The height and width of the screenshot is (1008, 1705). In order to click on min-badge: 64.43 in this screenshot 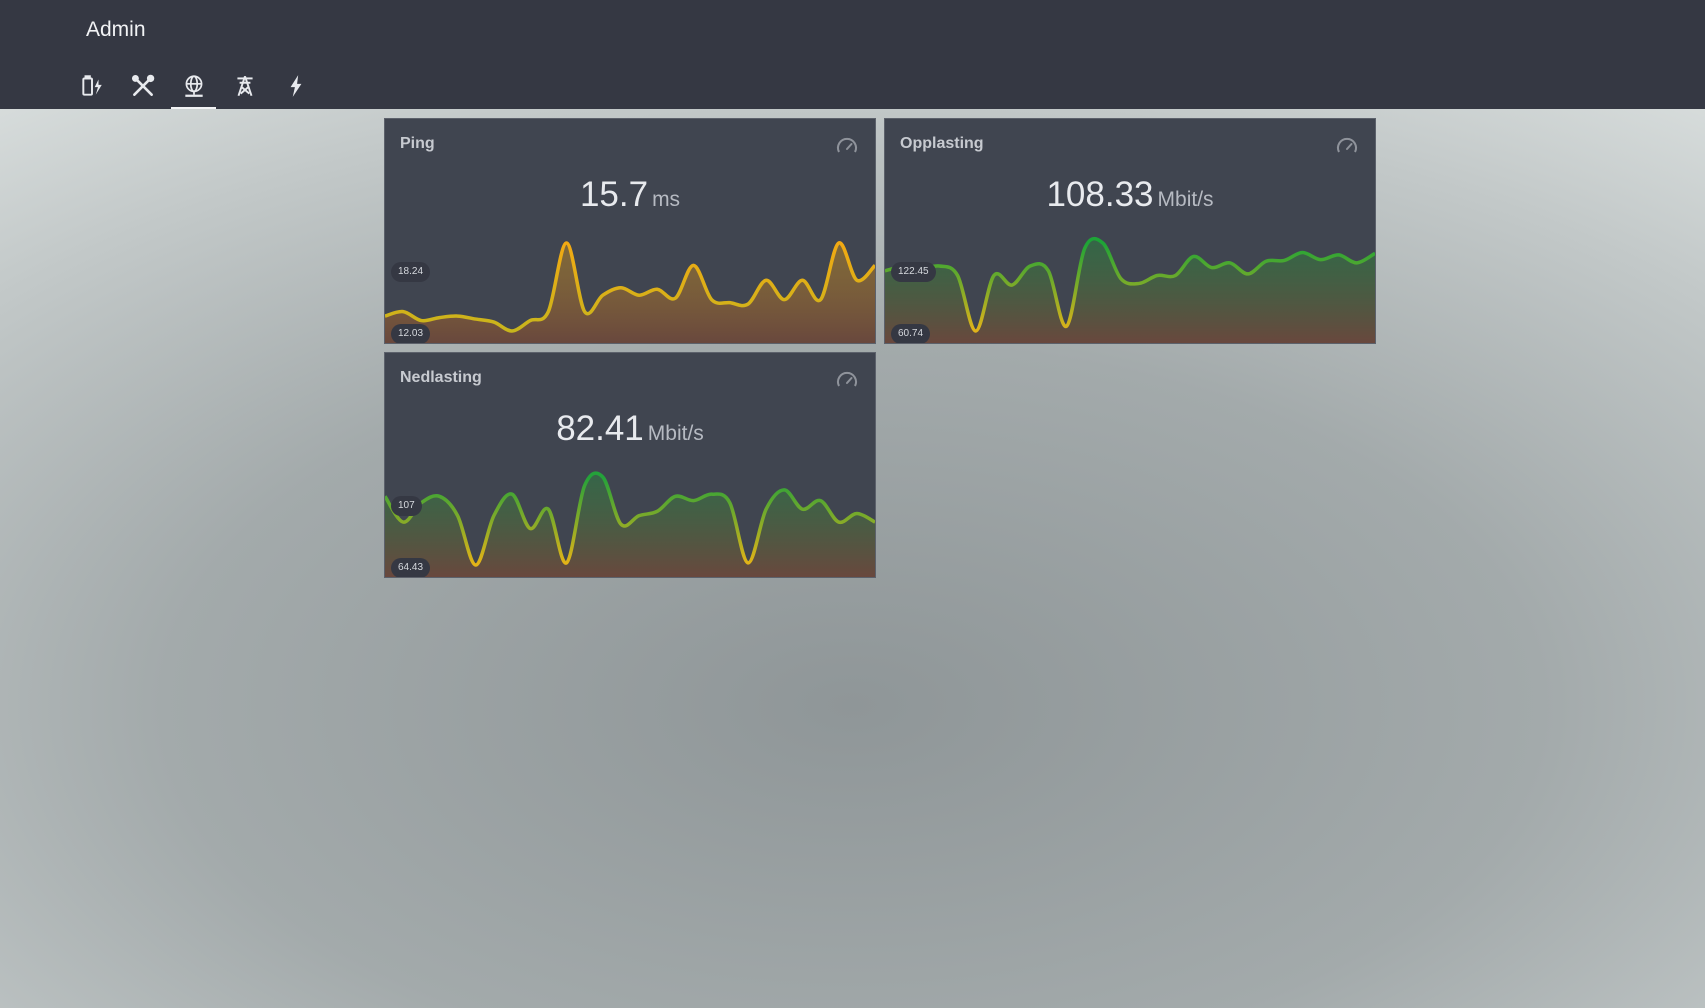, I will do `click(411, 567)`.